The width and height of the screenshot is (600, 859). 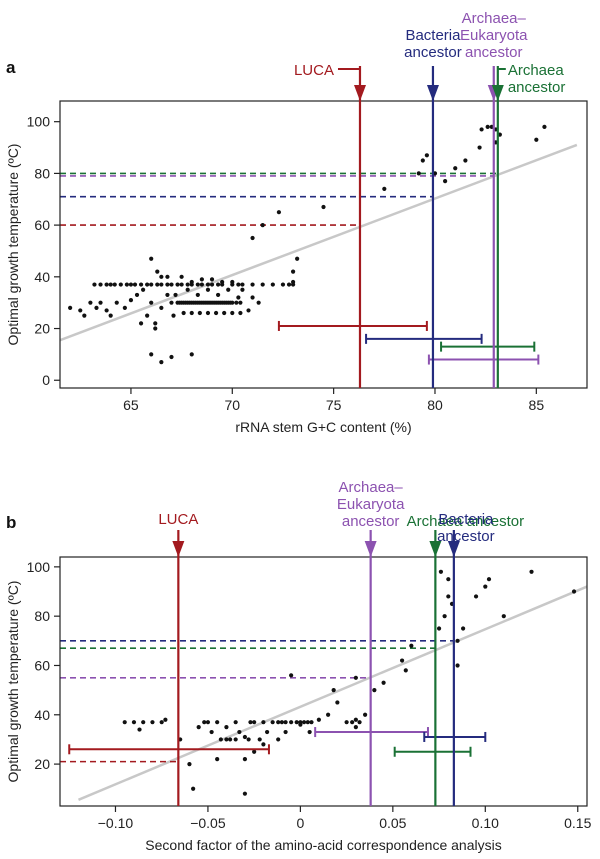 I want to click on y-tick-label: 0, so click(x=46, y=380).